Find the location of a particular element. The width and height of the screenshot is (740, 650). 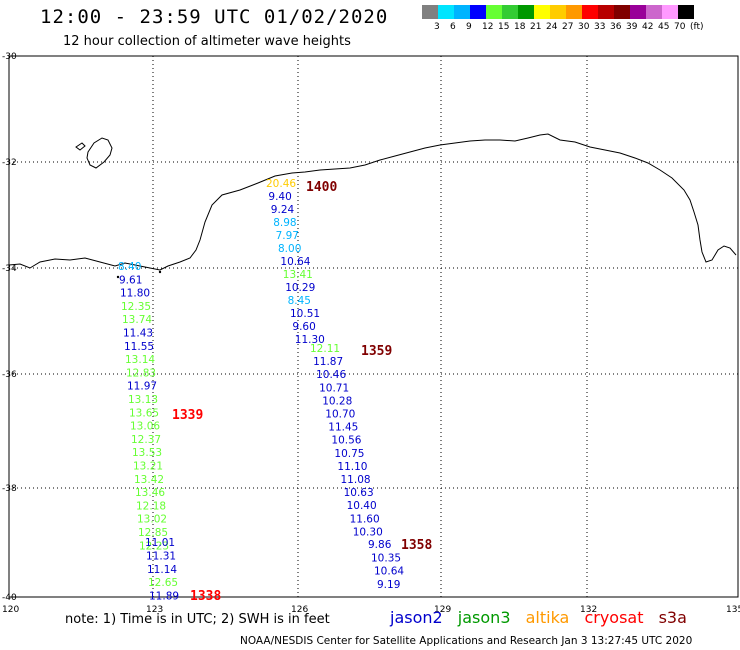

wave-height-value: 13.65 is located at coordinates (144, 413).